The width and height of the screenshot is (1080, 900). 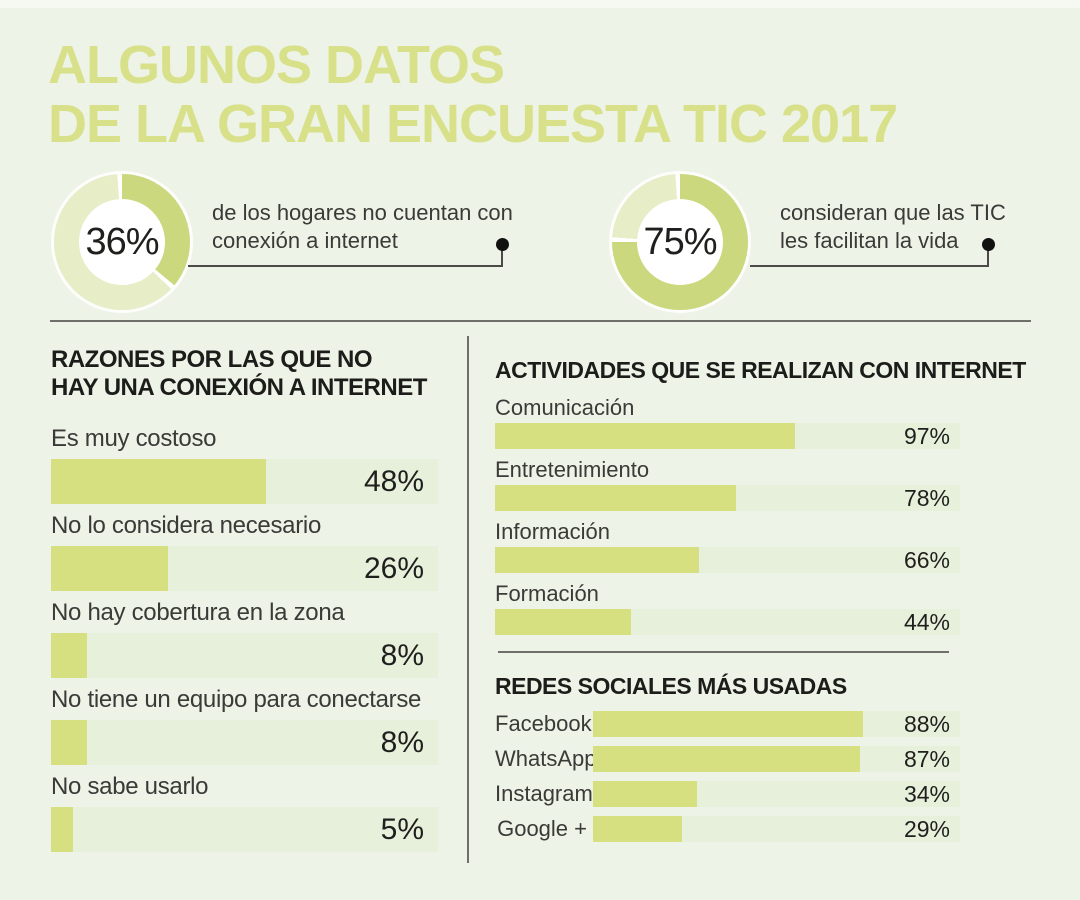 I want to click on bar-value: 48%, so click(x=393, y=481).